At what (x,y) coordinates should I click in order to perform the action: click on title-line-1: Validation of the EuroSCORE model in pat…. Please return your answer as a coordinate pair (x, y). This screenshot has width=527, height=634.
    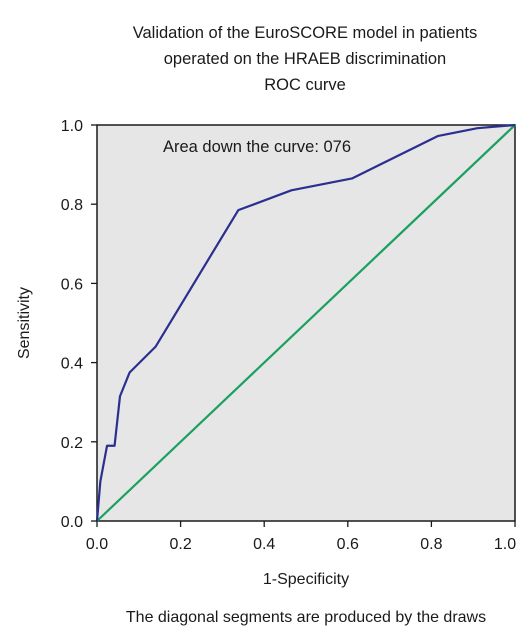
    Looking at the image, I should click on (305, 33).